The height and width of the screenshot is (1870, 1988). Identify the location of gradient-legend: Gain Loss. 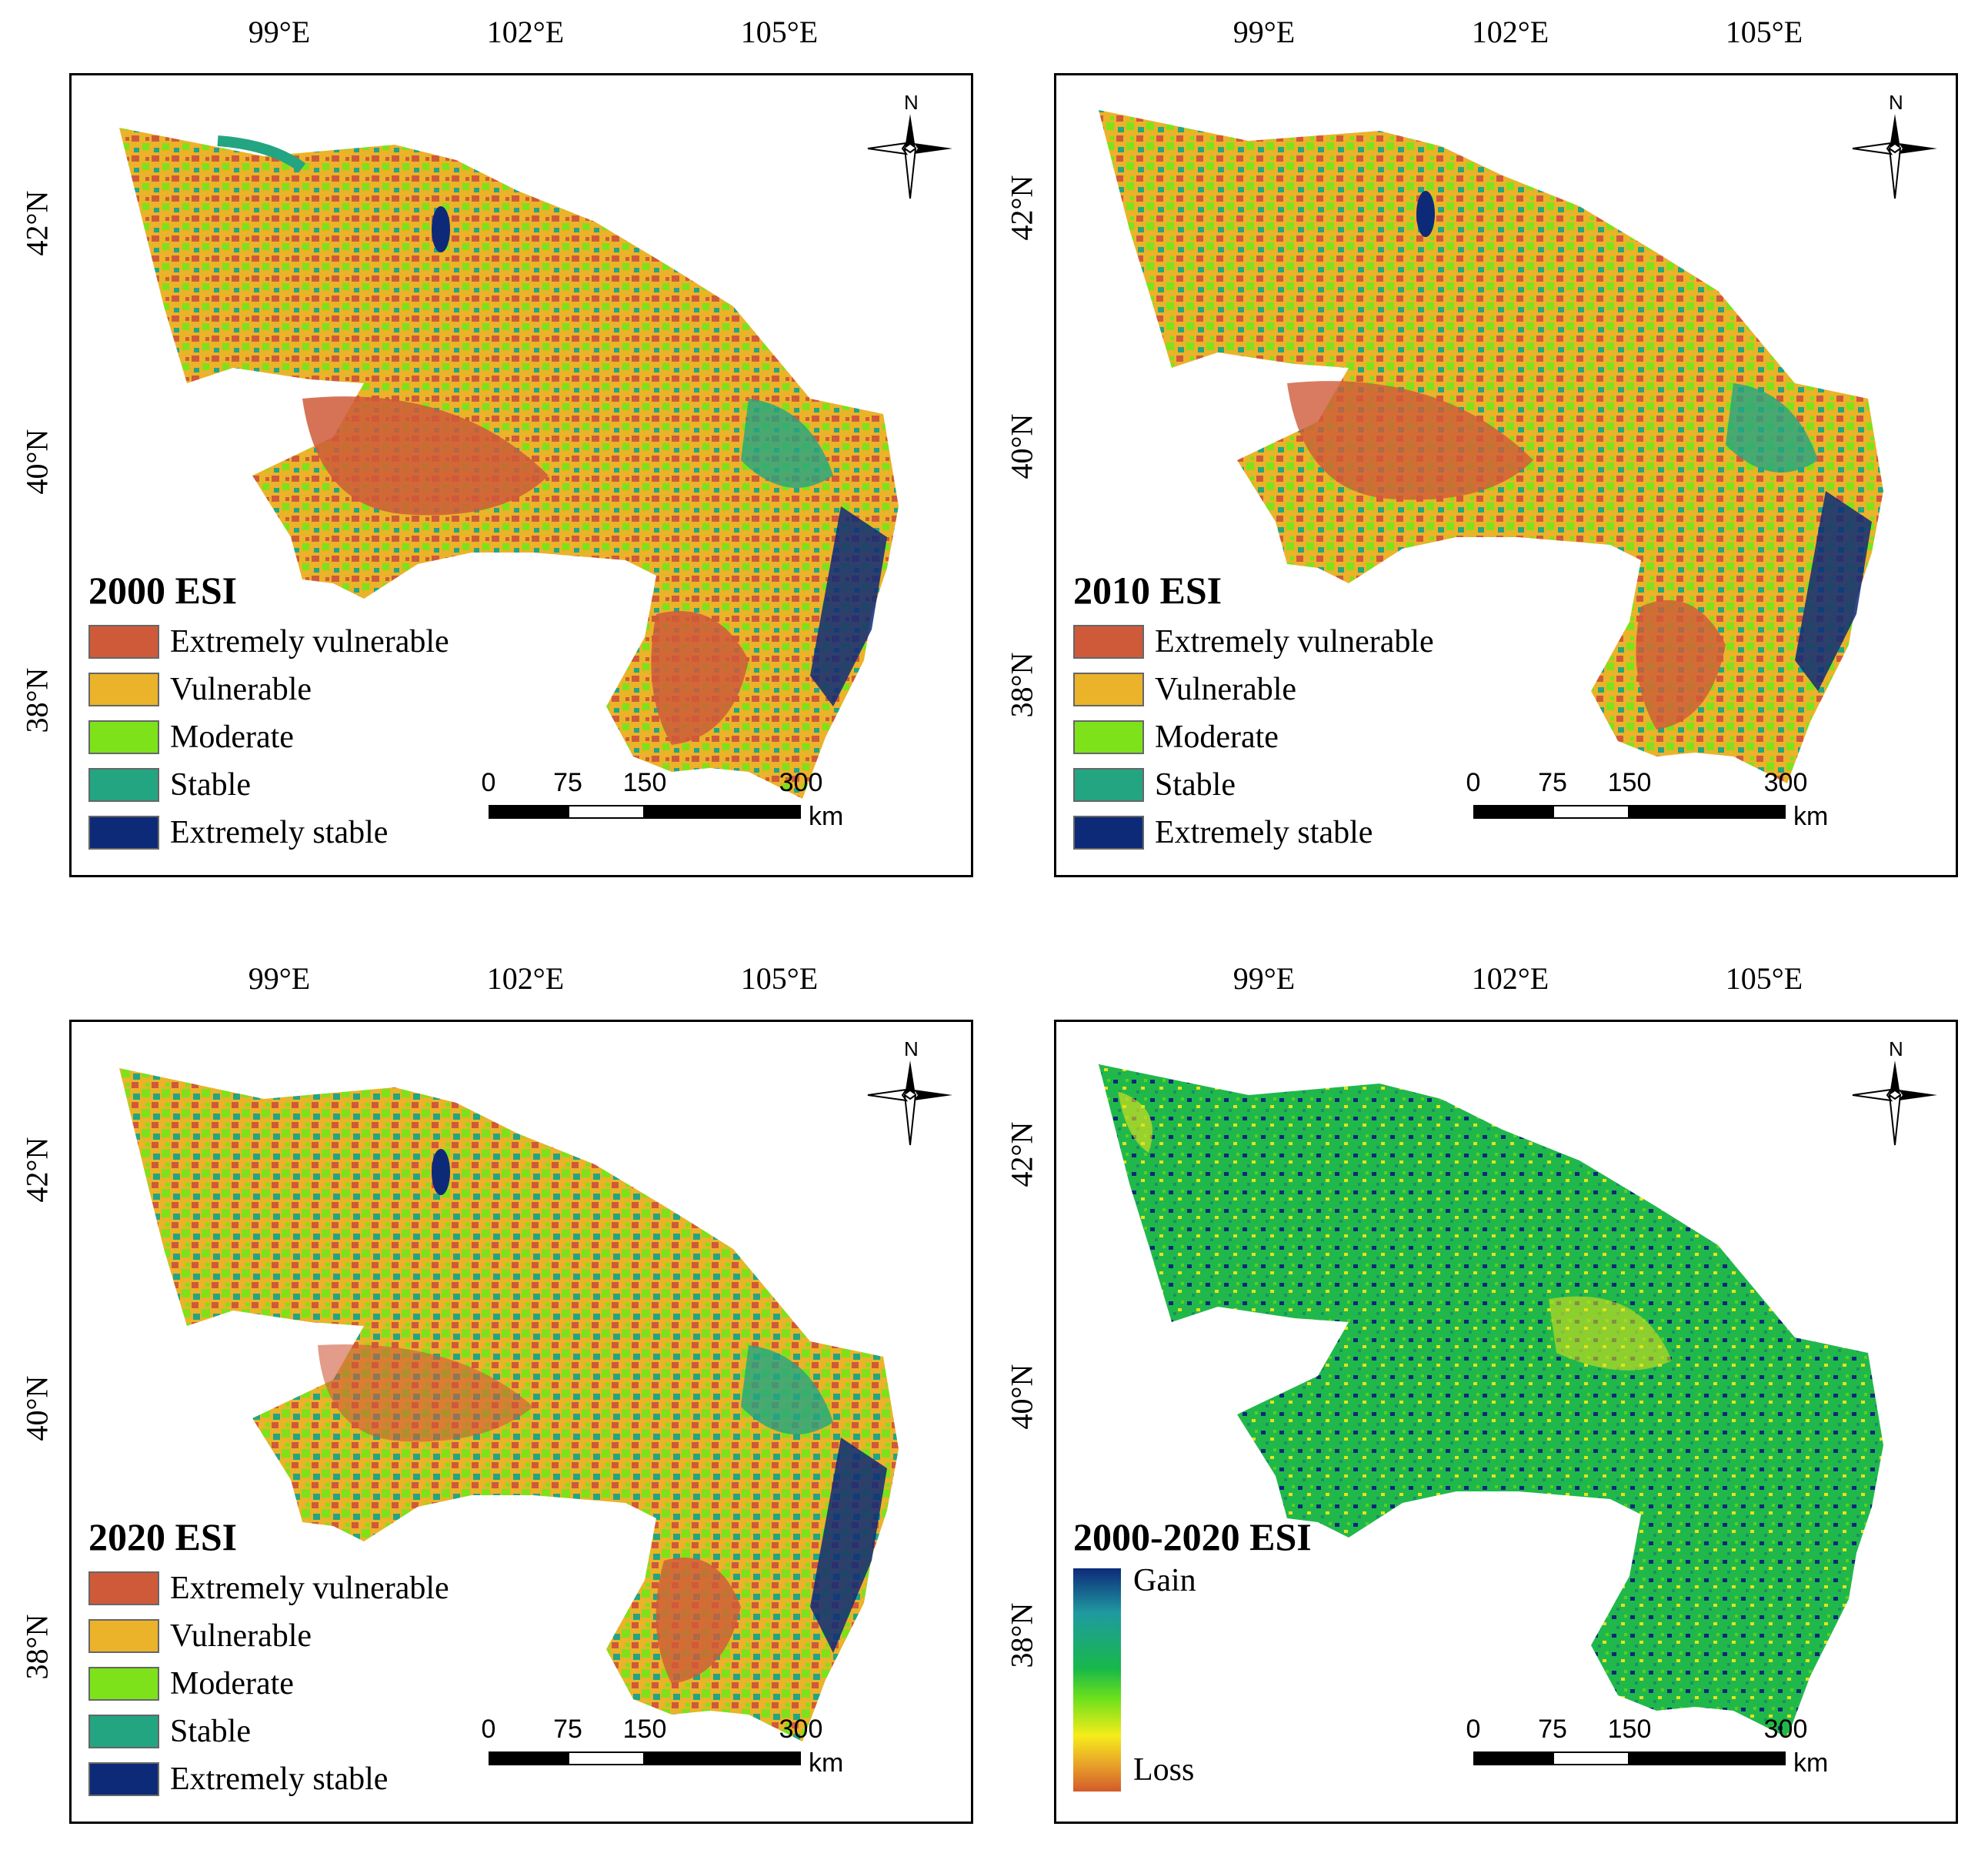
(1227, 1678).